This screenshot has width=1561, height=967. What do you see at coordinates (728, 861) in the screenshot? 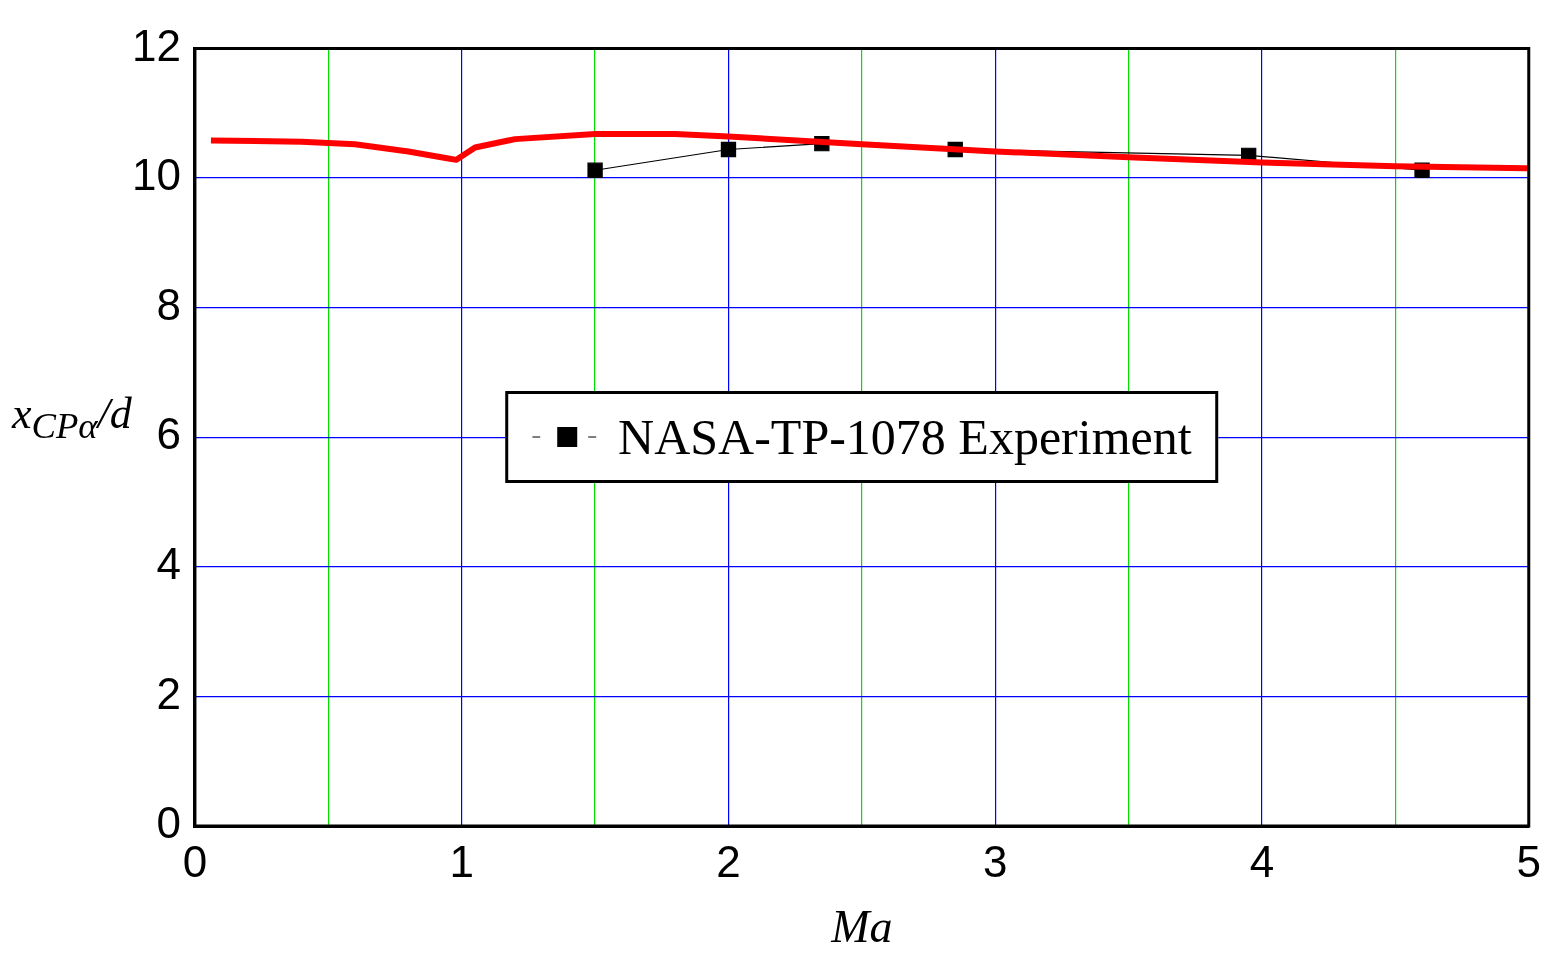
I see `x-tick-label: 2` at bounding box center [728, 861].